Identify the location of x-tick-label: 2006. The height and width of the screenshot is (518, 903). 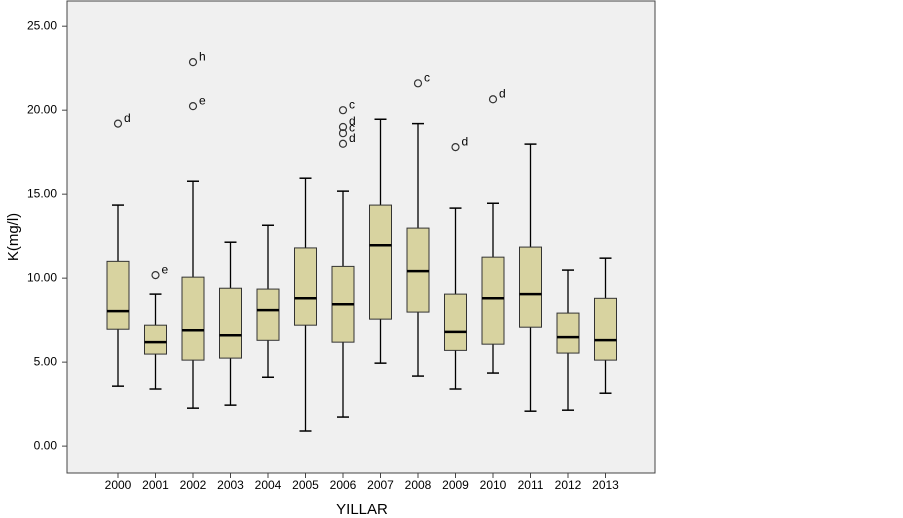
(343, 485).